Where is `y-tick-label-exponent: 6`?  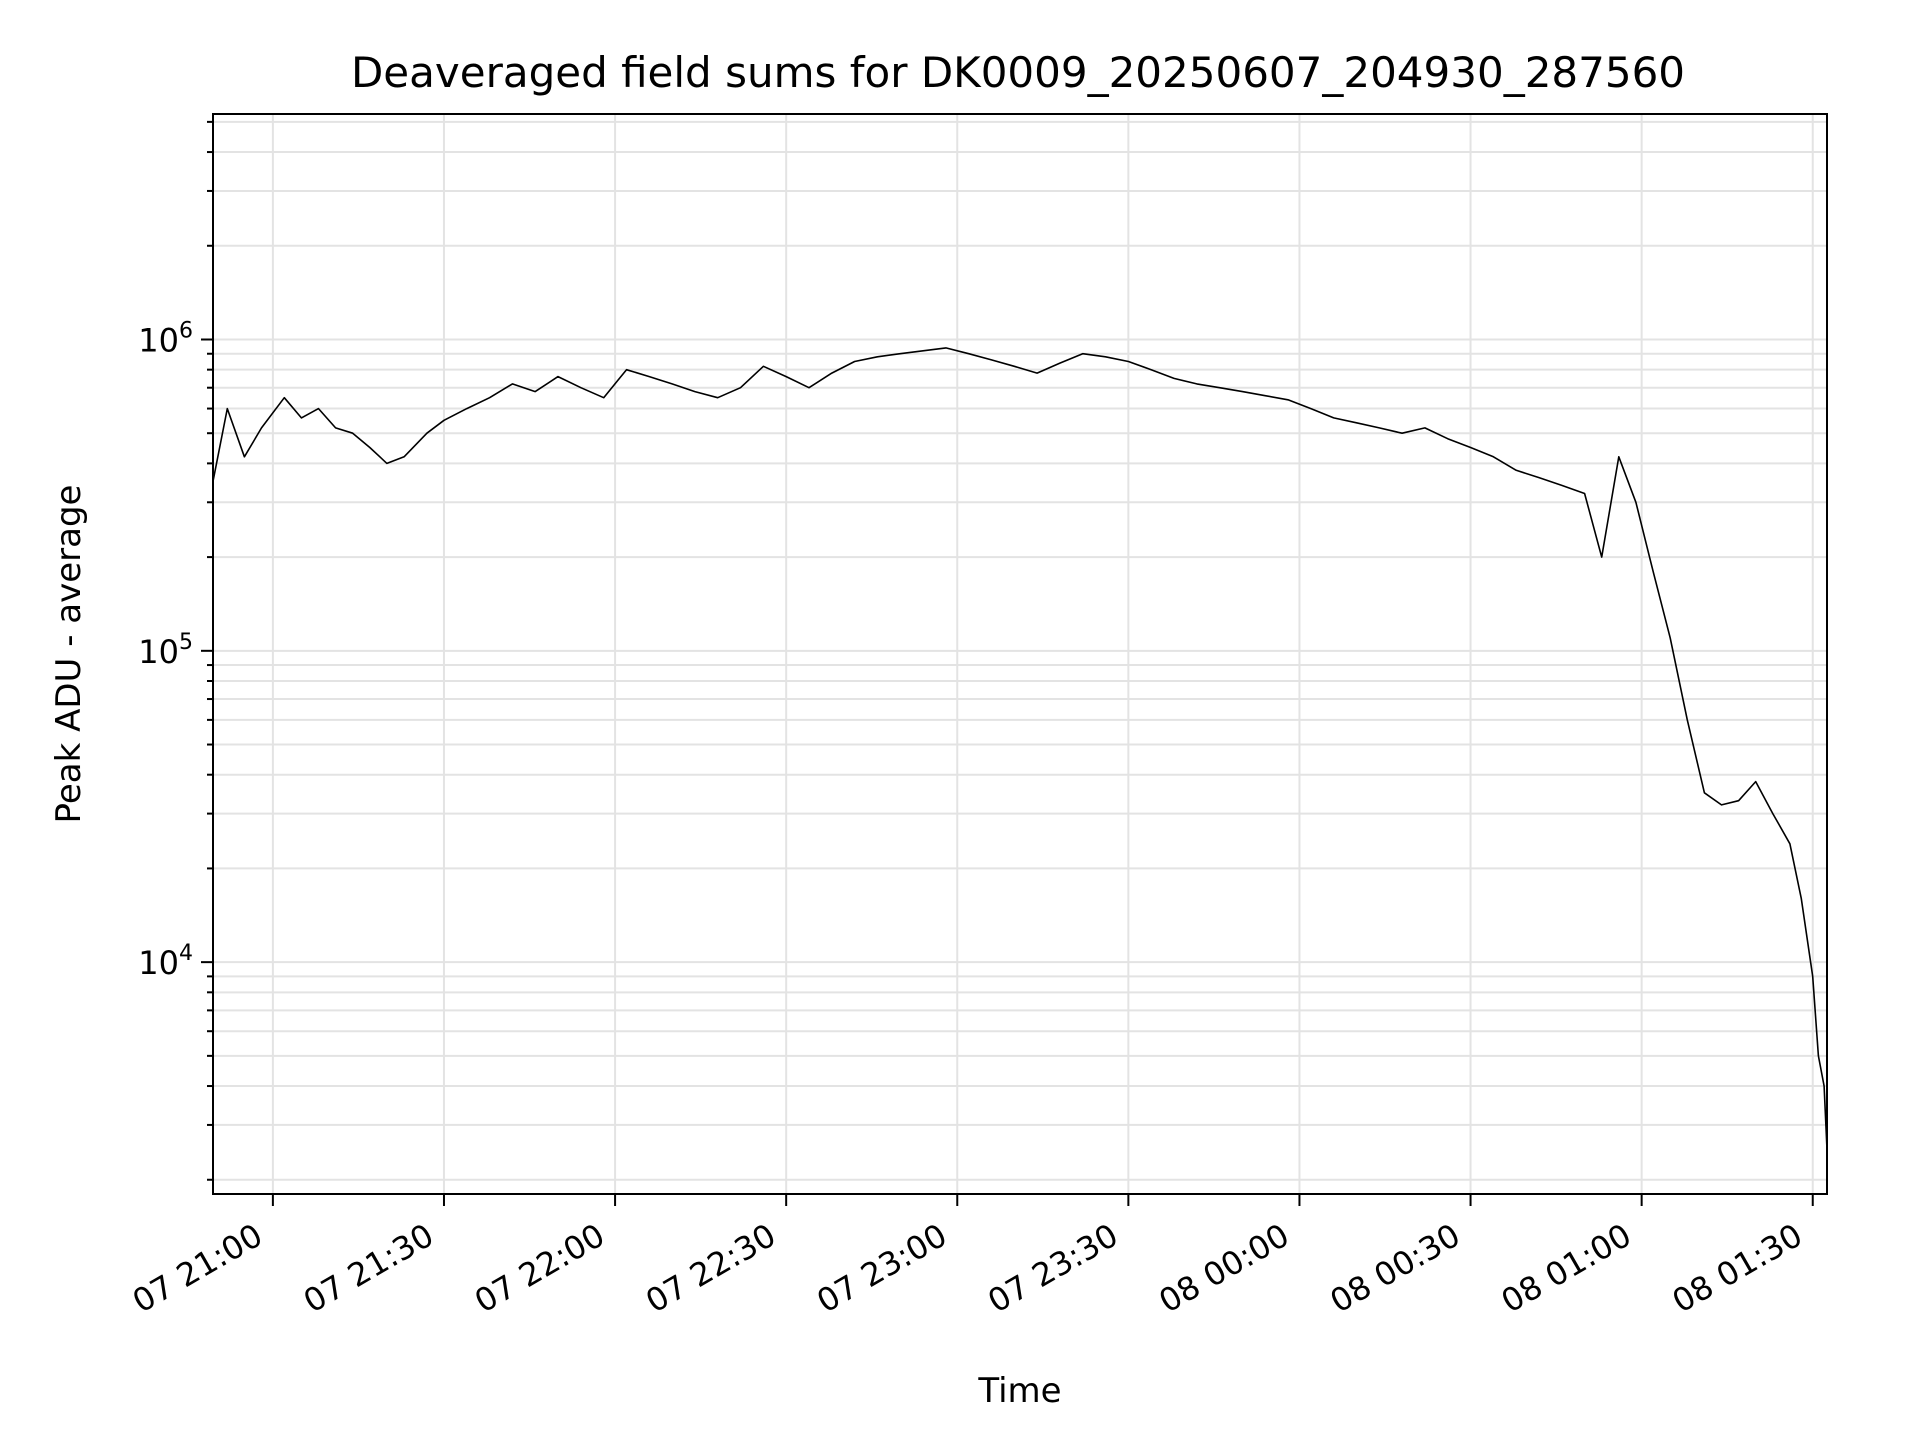
y-tick-label-exponent: 6 is located at coordinates (186, 330).